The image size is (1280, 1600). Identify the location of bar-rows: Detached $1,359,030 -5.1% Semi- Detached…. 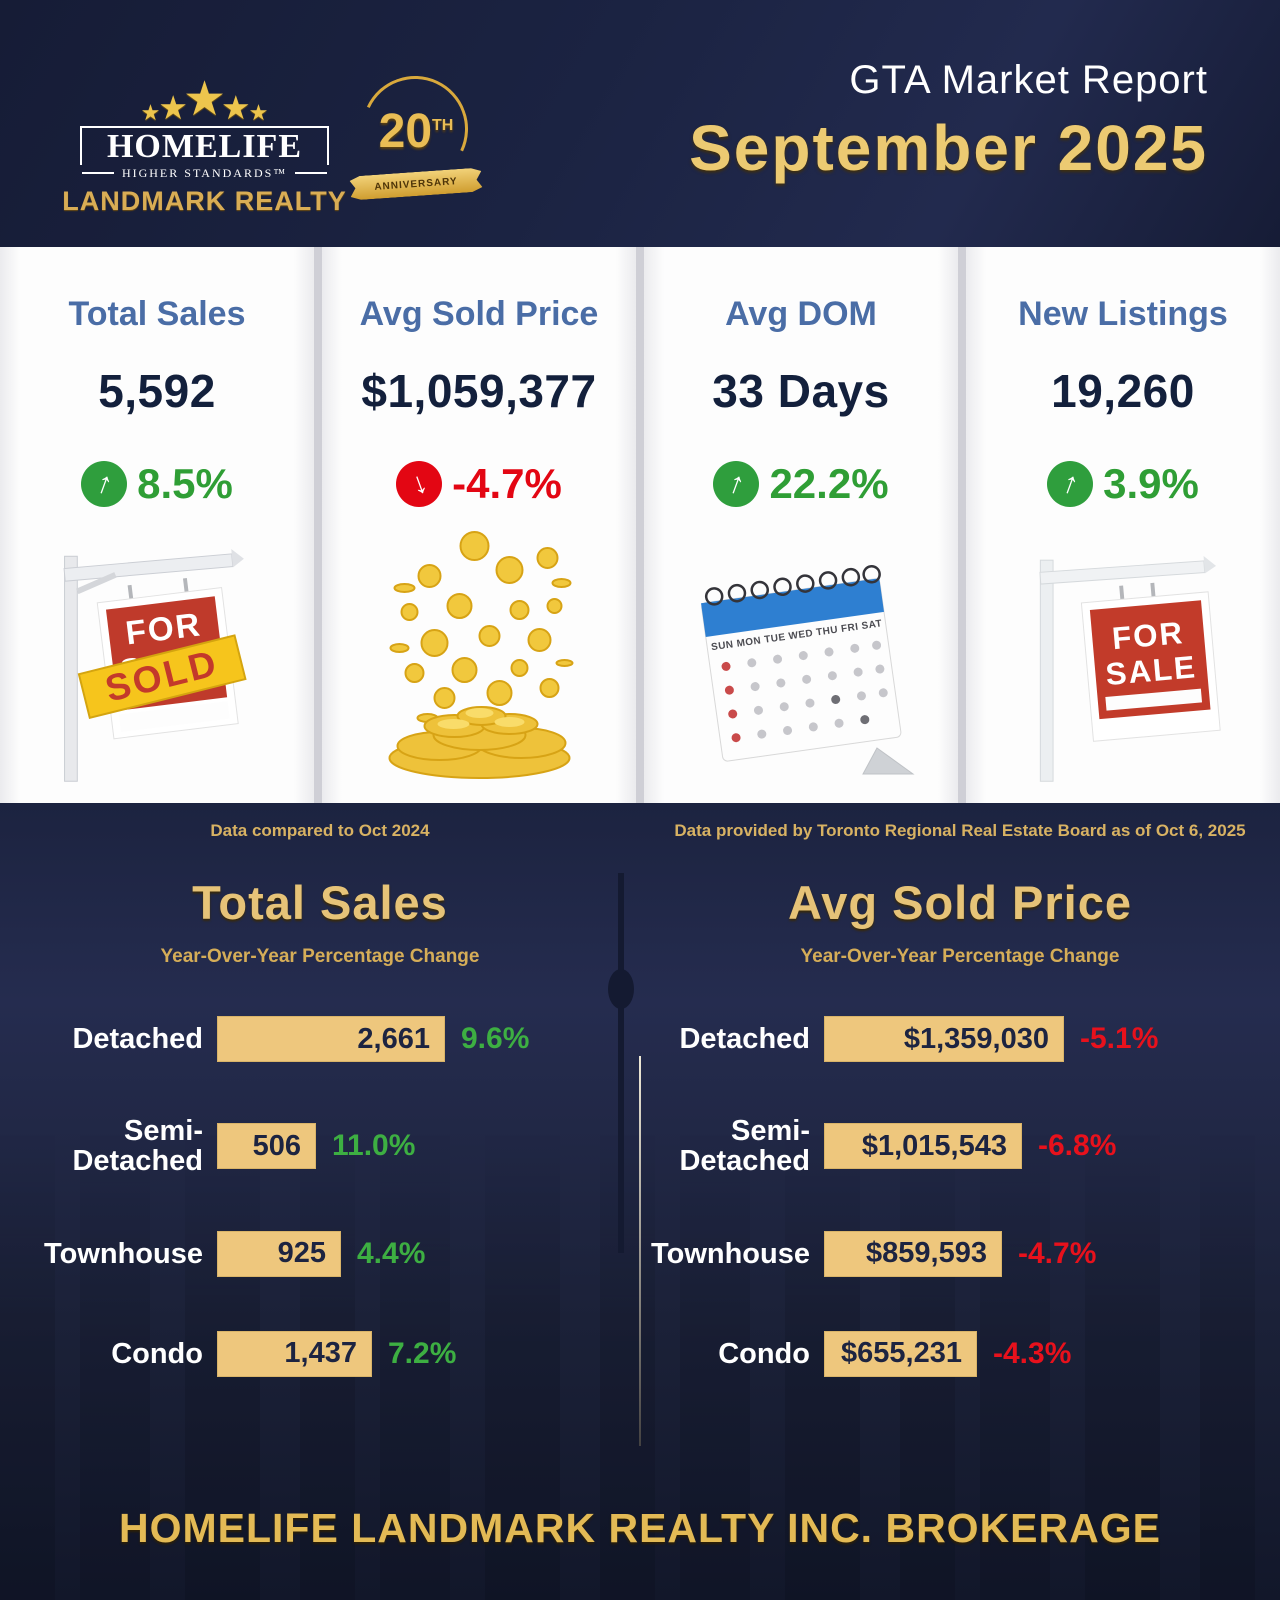
(960, 1196).